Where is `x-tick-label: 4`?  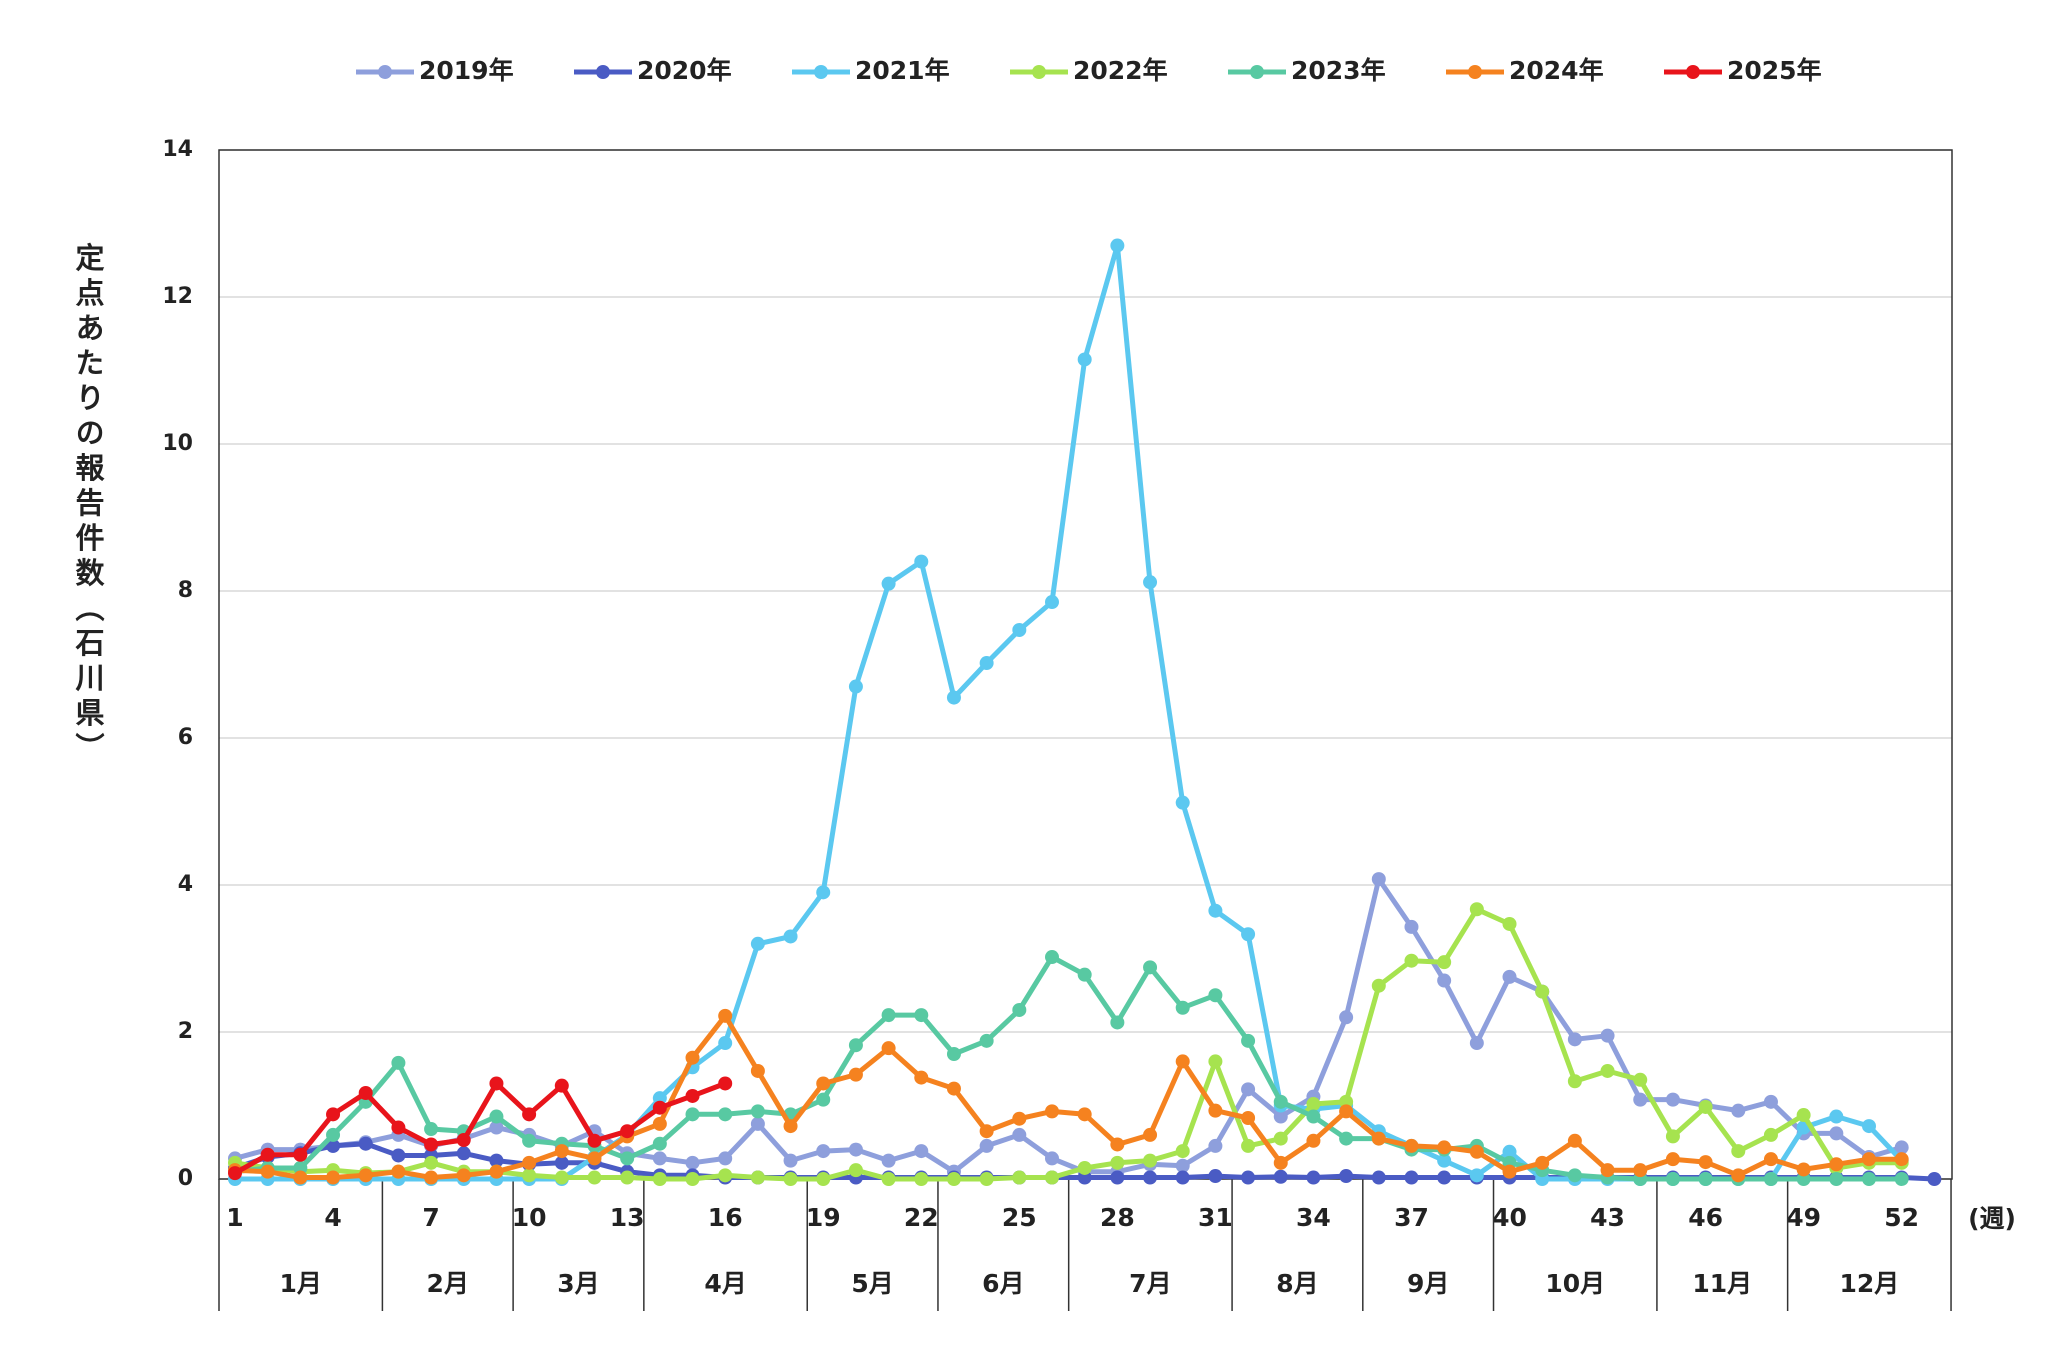 x-tick-label: 4 is located at coordinates (332, 1217).